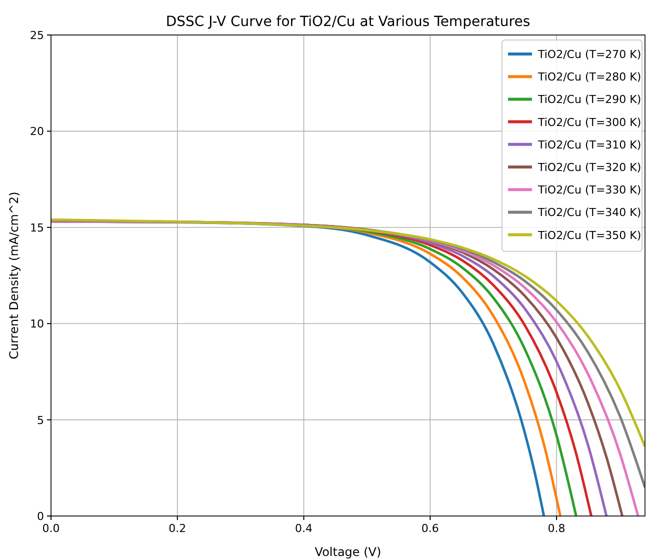 This screenshot has width=651, height=560. What do you see at coordinates (37, 131) in the screenshot?
I see `y-tick-label: 20` at bounding box center [37, 131].